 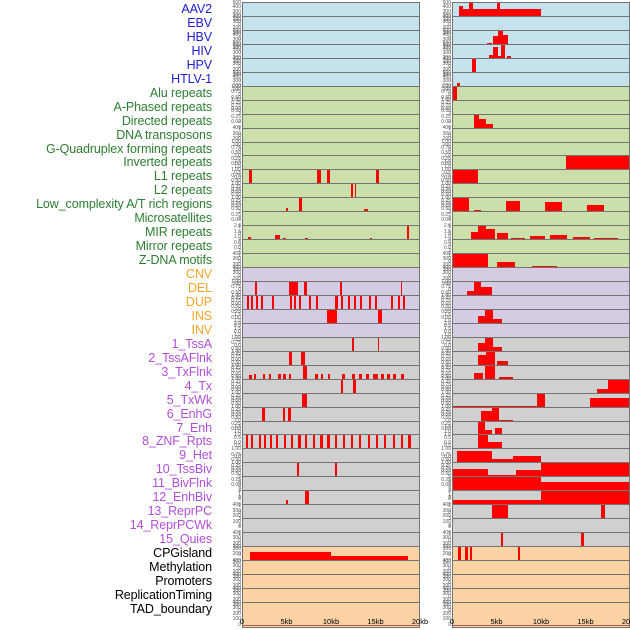 I want to click on track-label-g-quadruplex-forming-repeats: G-Quadruplex forming repeats, so click(x=128, y=148).